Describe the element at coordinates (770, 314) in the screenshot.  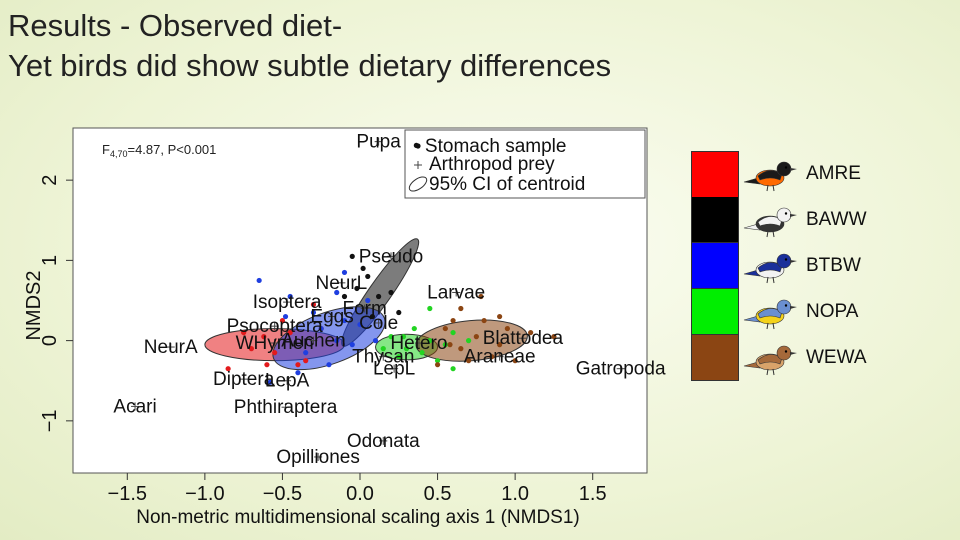
I see `northern-parula-icon` at that location.